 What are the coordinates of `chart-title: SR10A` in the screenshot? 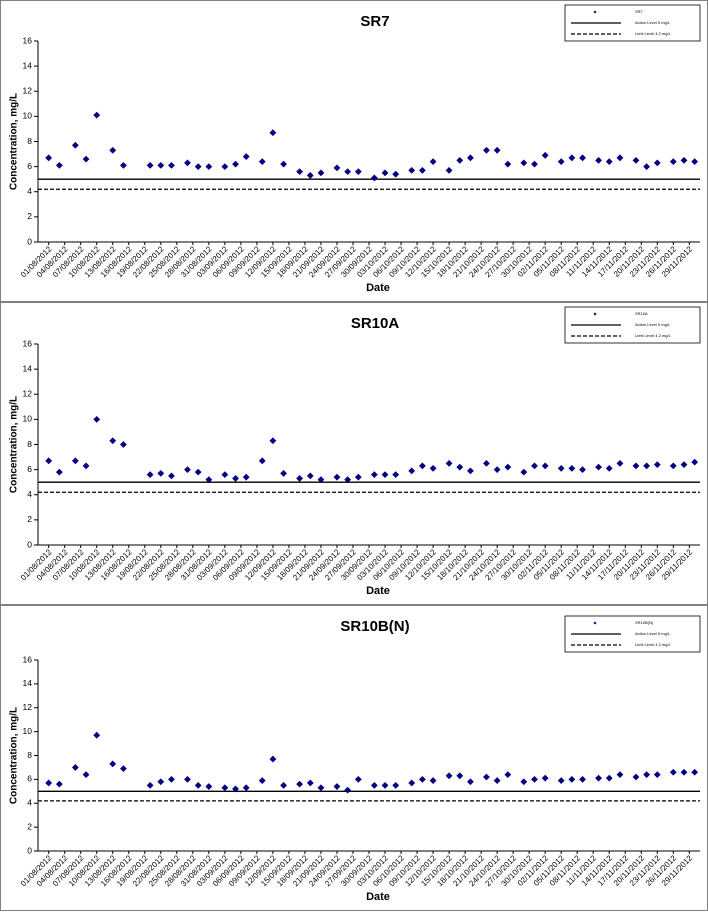 It's located at (375, 323).